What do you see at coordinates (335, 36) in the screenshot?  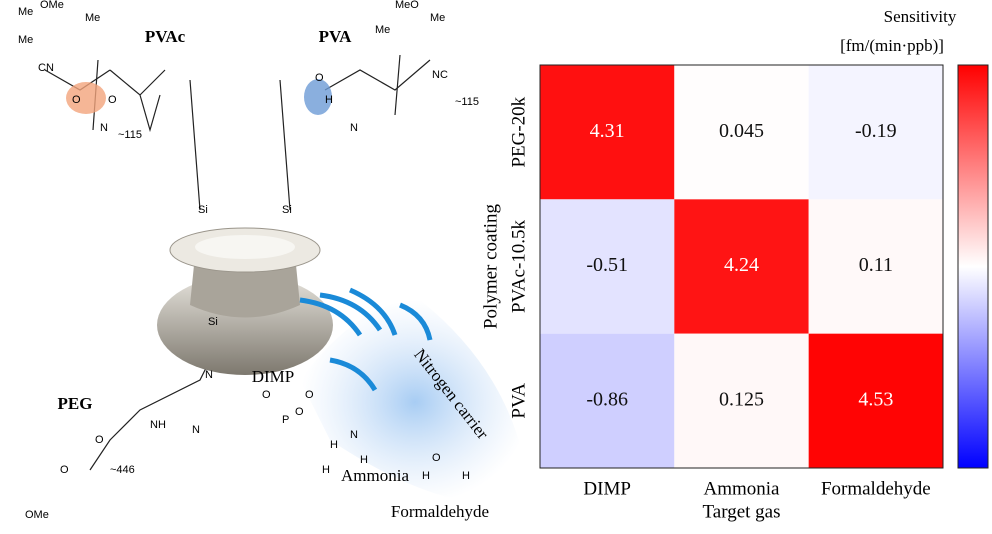 I see `polymer-label: PVA` at bounding box center [335, 36].